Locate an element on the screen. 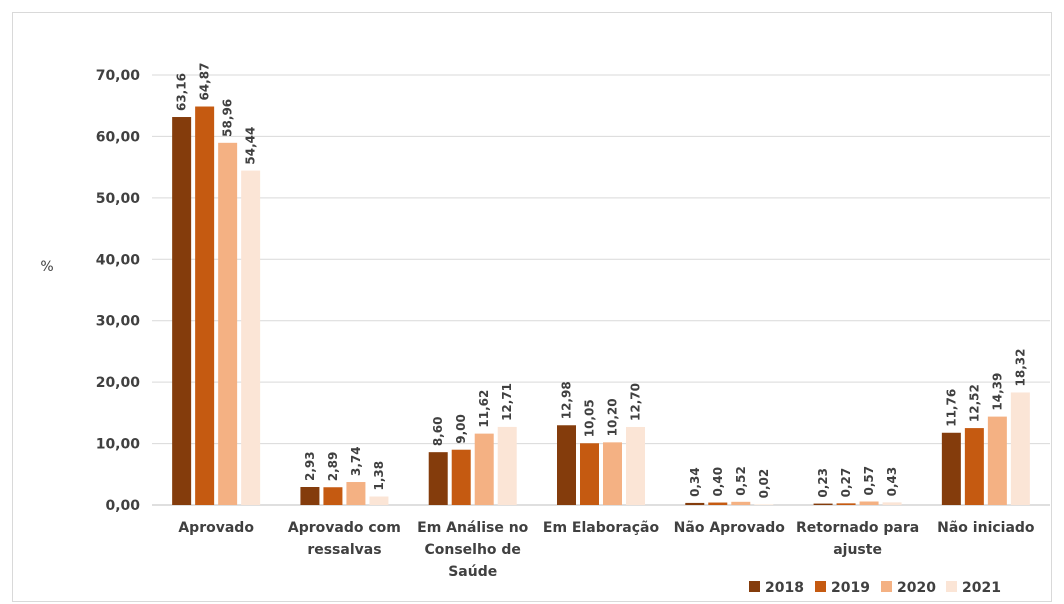 The image size is (1064, 604). category-label: Em Análise no is located at coordinates (473, 528).